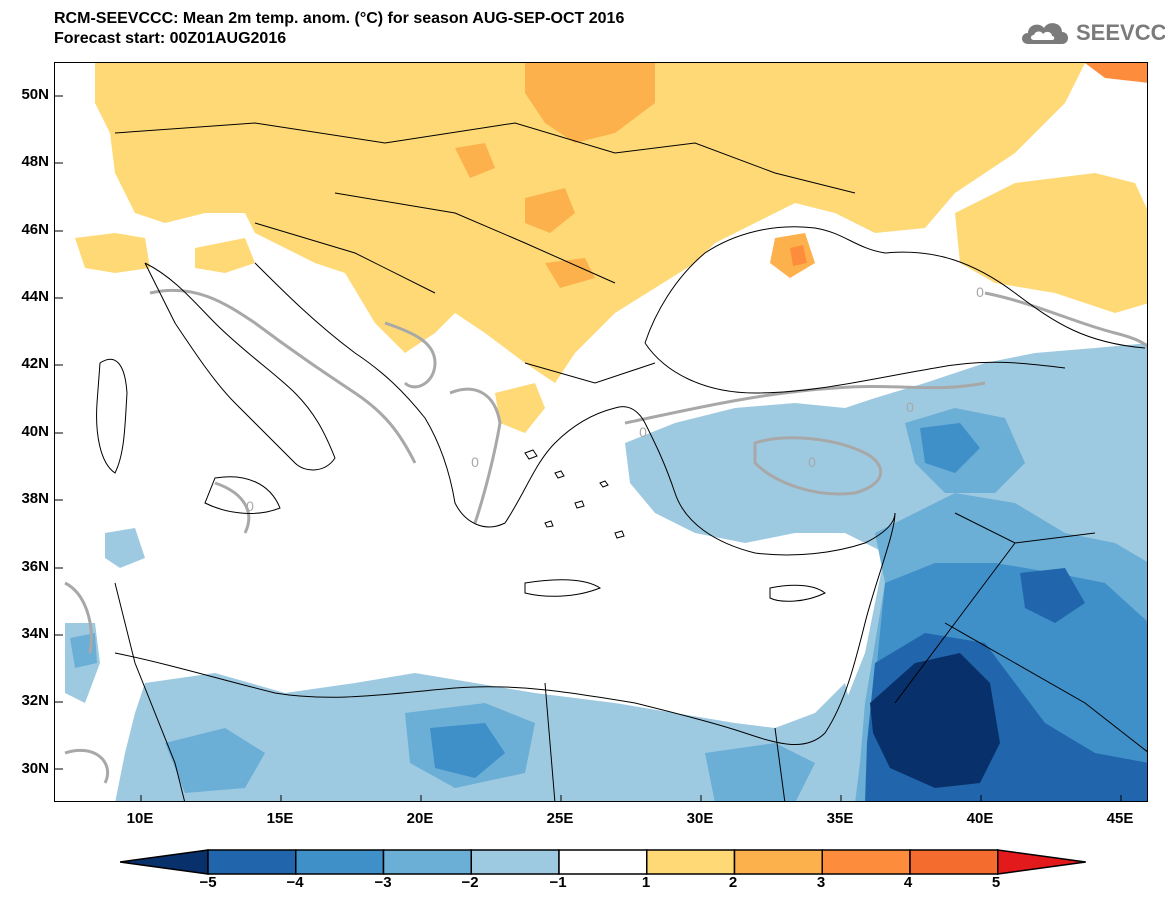 Image resolution: width=1165 pixels, height=907 pixels. Describe the element at coordinates (1116, 73) in the screenshot. I see `warm3-region-ne-corner` at that location.